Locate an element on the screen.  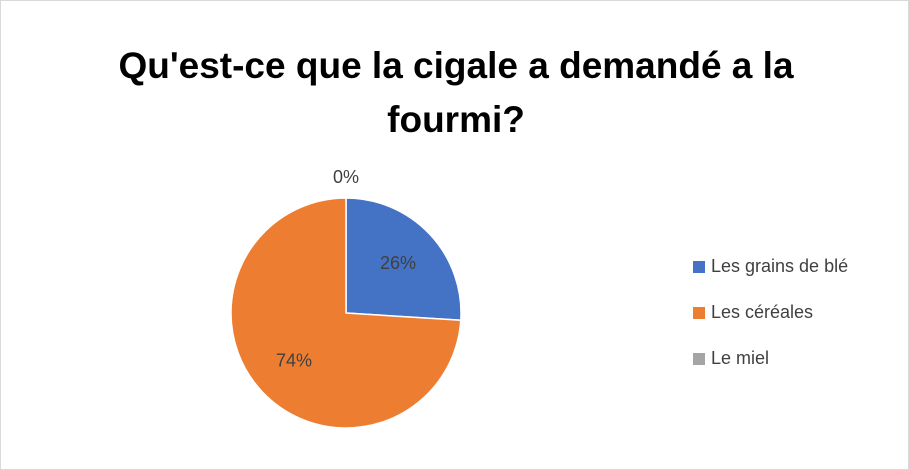
legend-label: Le miel is located at coordinates (740, 358).